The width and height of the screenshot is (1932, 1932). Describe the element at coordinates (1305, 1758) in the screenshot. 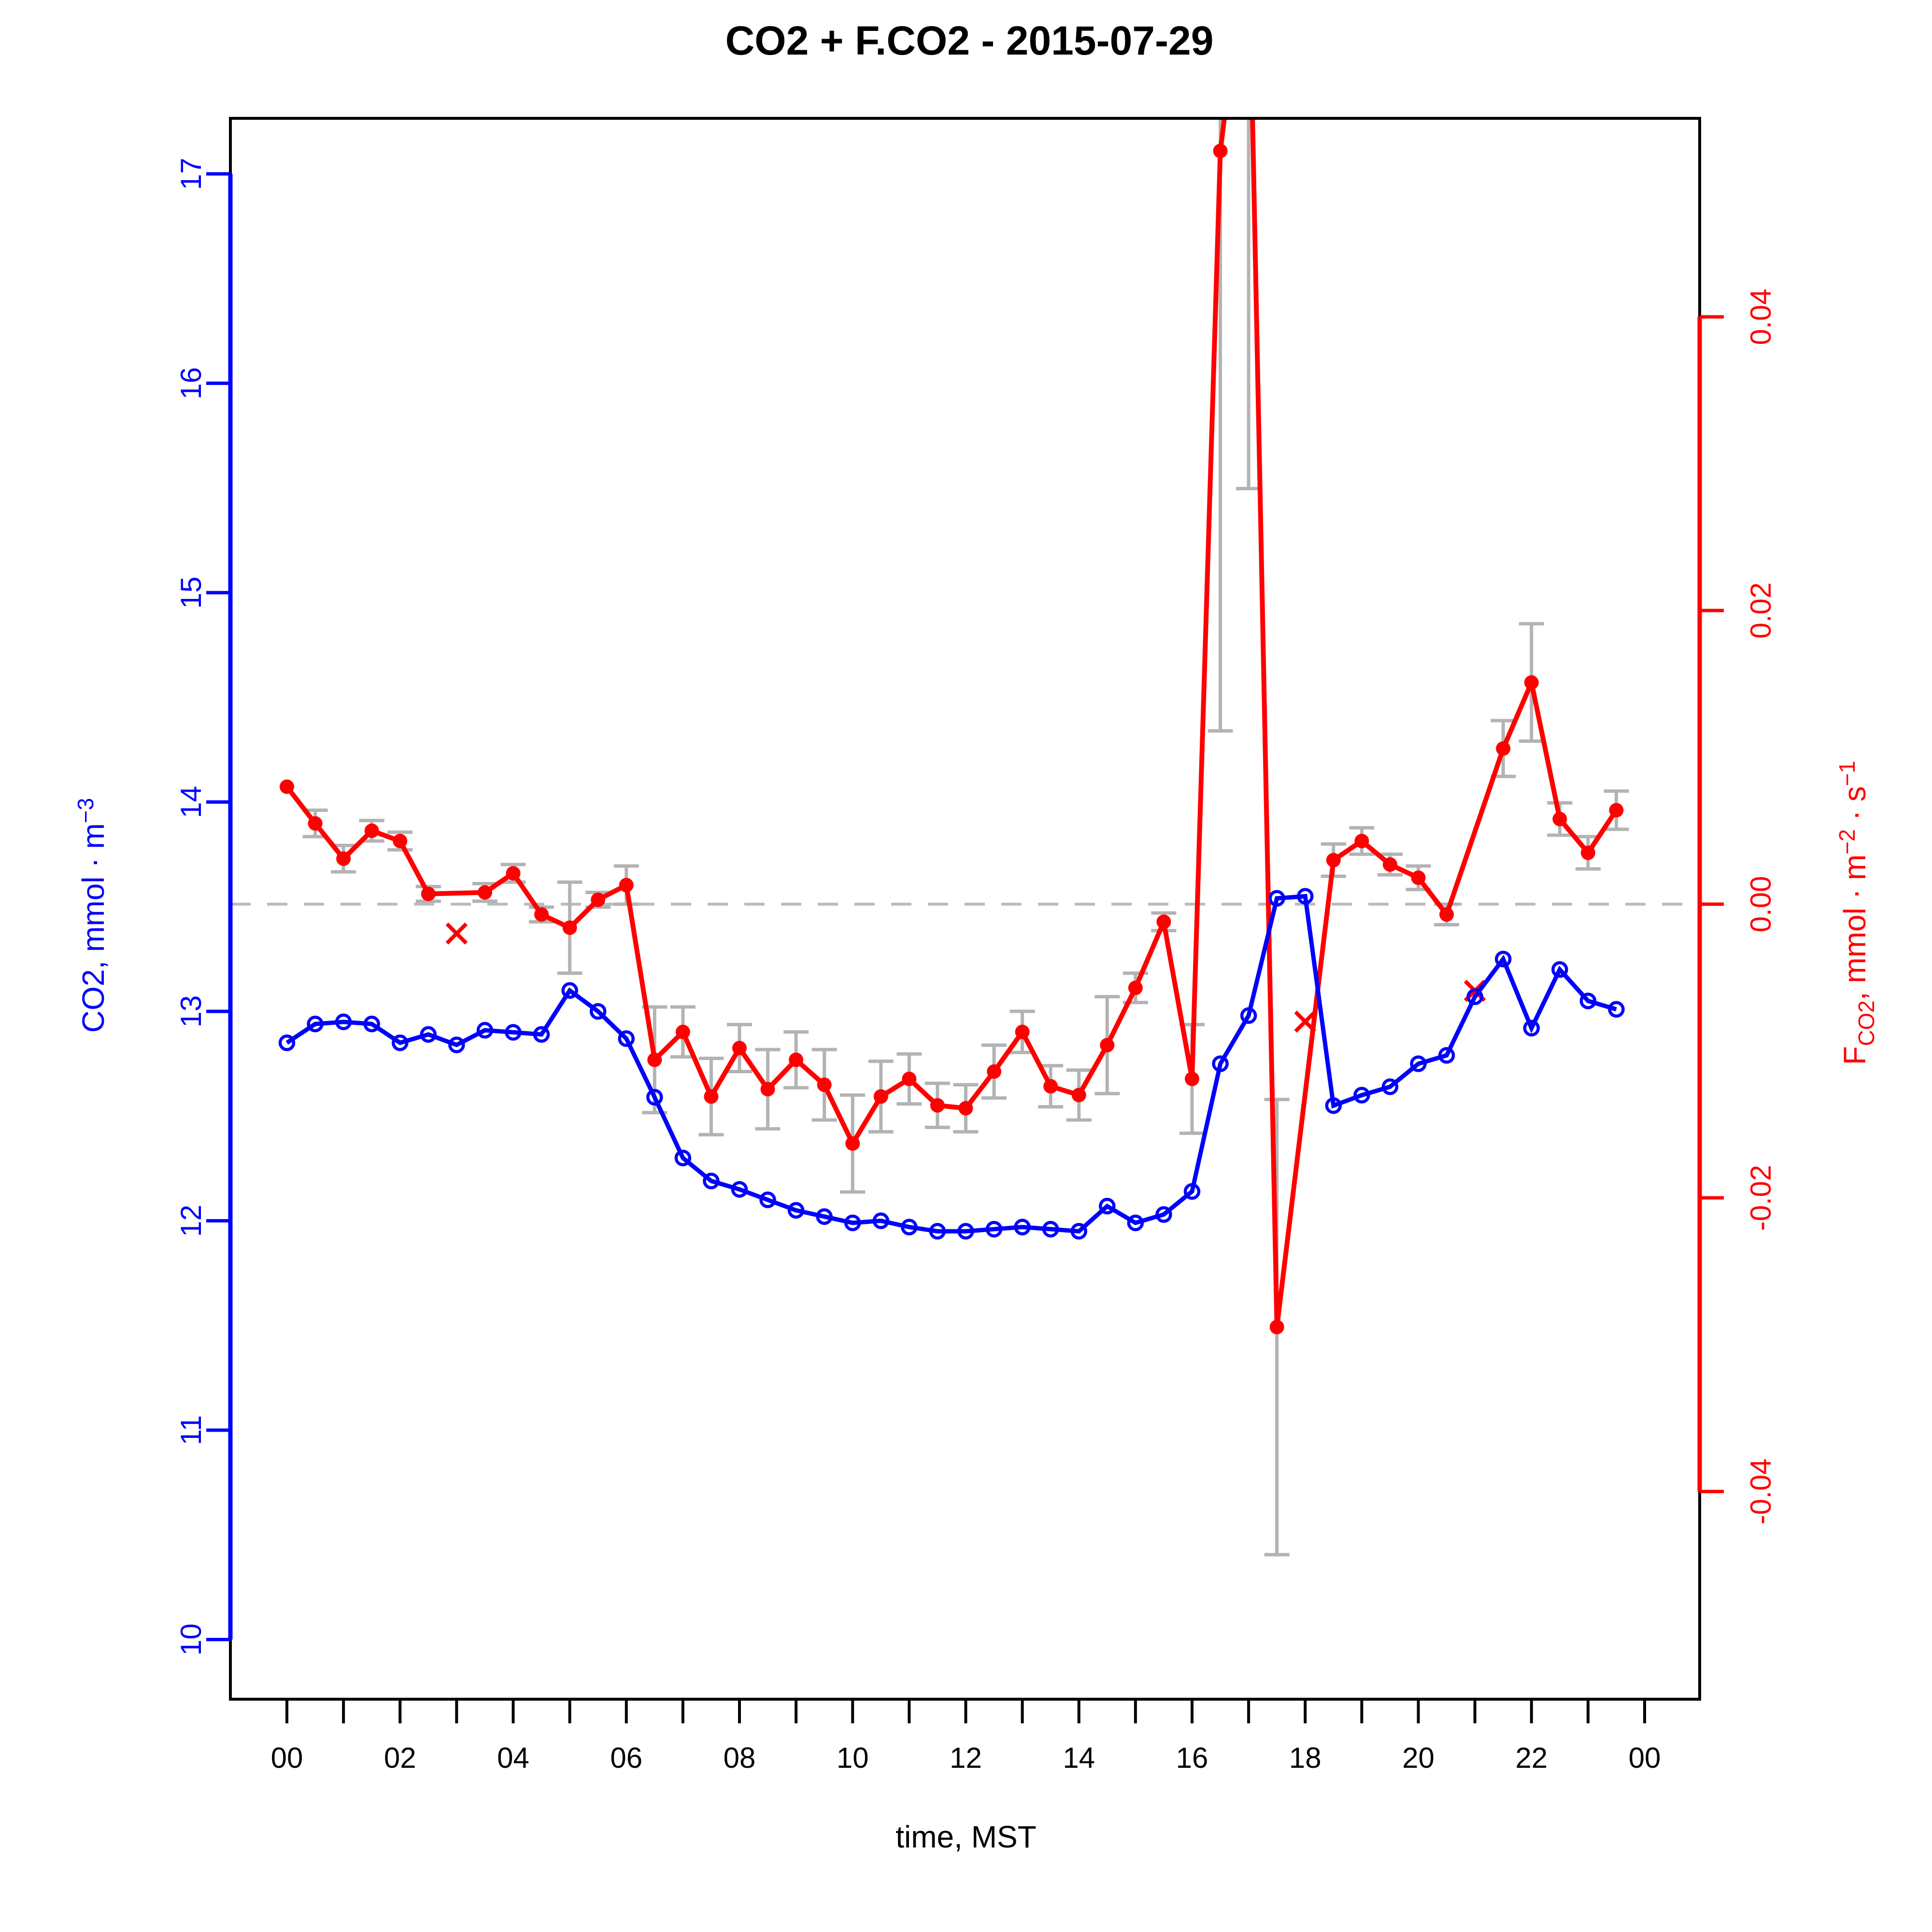

I see `x-tick-label: 18` at that location.